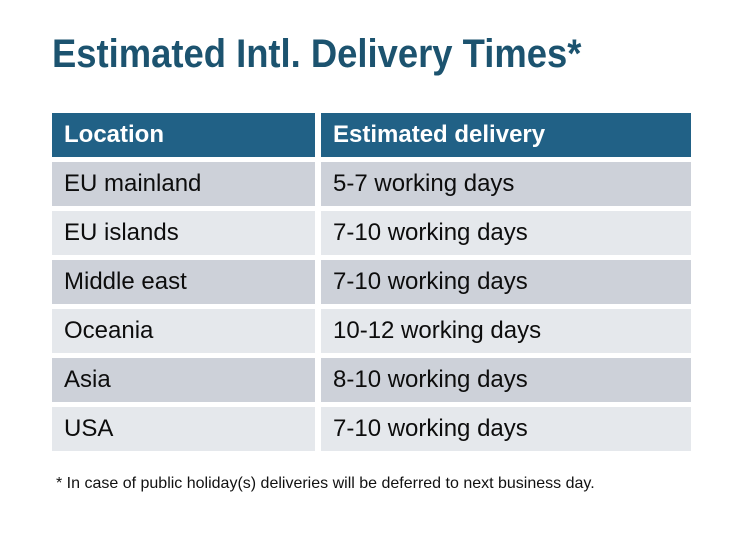 The image size is (745, 536). Describe the element at coordinates (183, 429) in the screenshot. I see `table-cell-location: USA` at that location.